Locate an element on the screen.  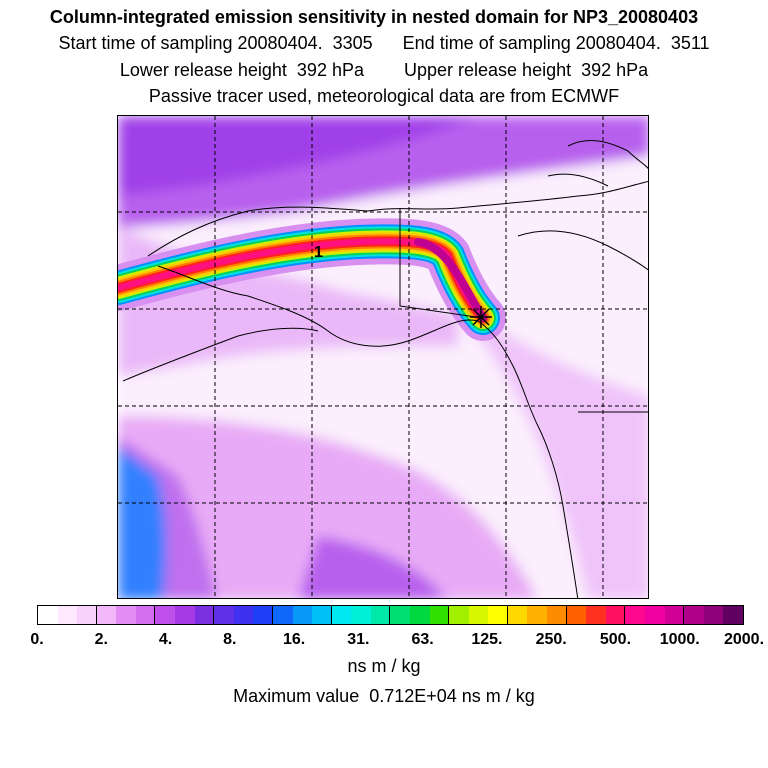
colorbar-tick-label: 2. is located at coordinates (101, 639).